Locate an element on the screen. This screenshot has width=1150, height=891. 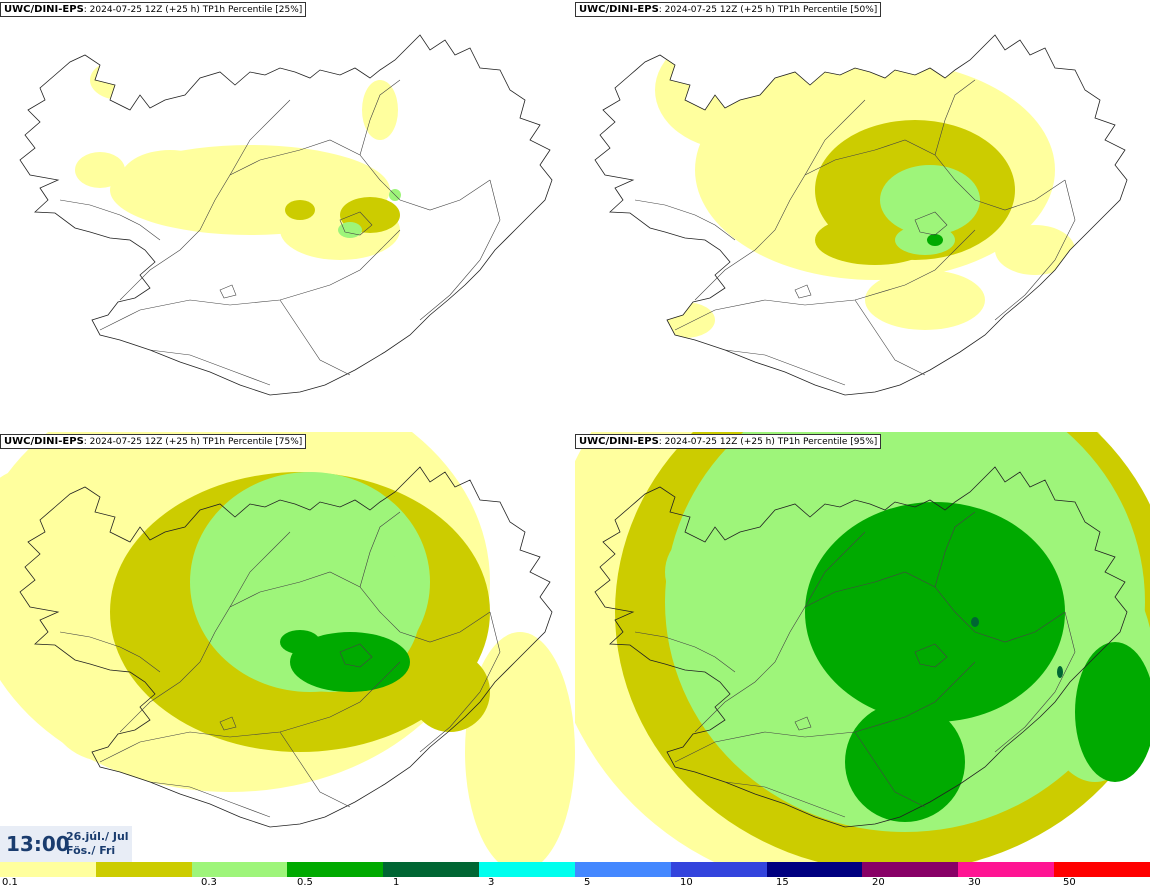
legend-tick-label: 5 is located at coordinates (587, 882).